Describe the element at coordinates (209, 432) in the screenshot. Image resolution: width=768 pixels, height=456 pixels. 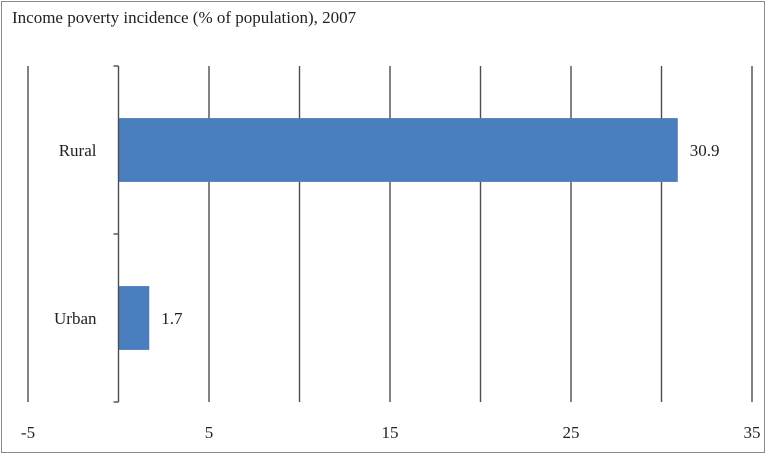
I see `x-tick-label: 5` at that location.